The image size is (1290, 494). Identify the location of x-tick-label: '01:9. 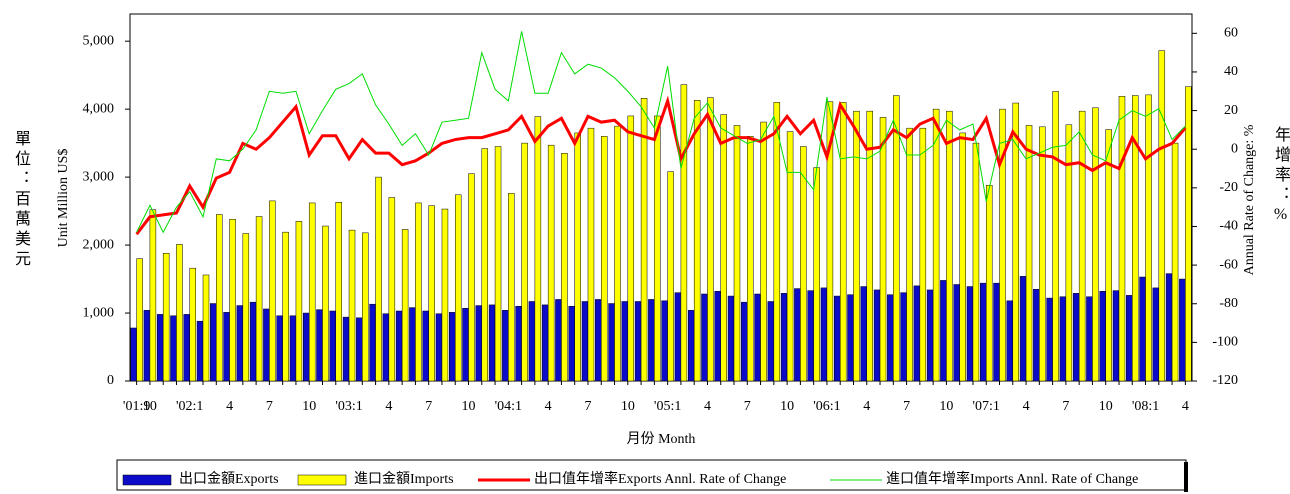
(136, 406).